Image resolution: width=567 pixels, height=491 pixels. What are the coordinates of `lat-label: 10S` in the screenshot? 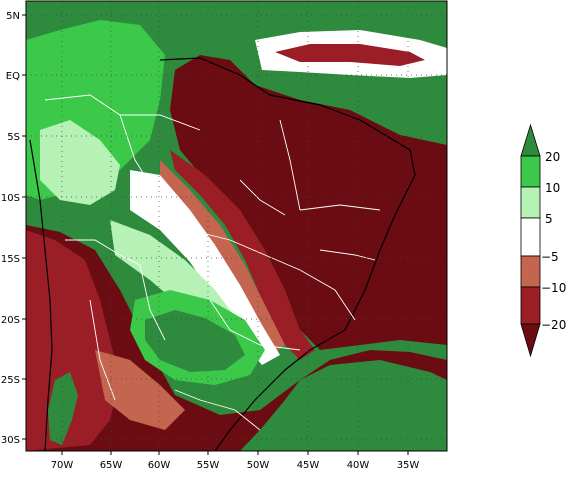 It's located at (10, 198).